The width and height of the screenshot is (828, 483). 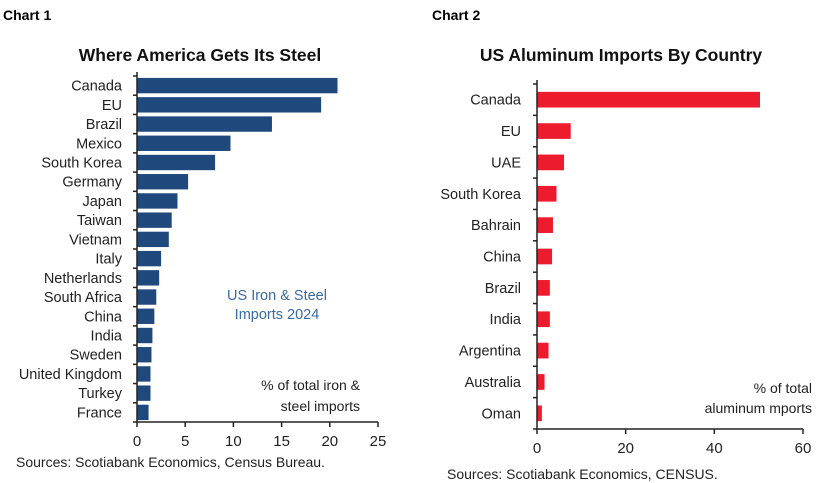 I want to click on category-label: Sweden, so click(x=96, y=356).